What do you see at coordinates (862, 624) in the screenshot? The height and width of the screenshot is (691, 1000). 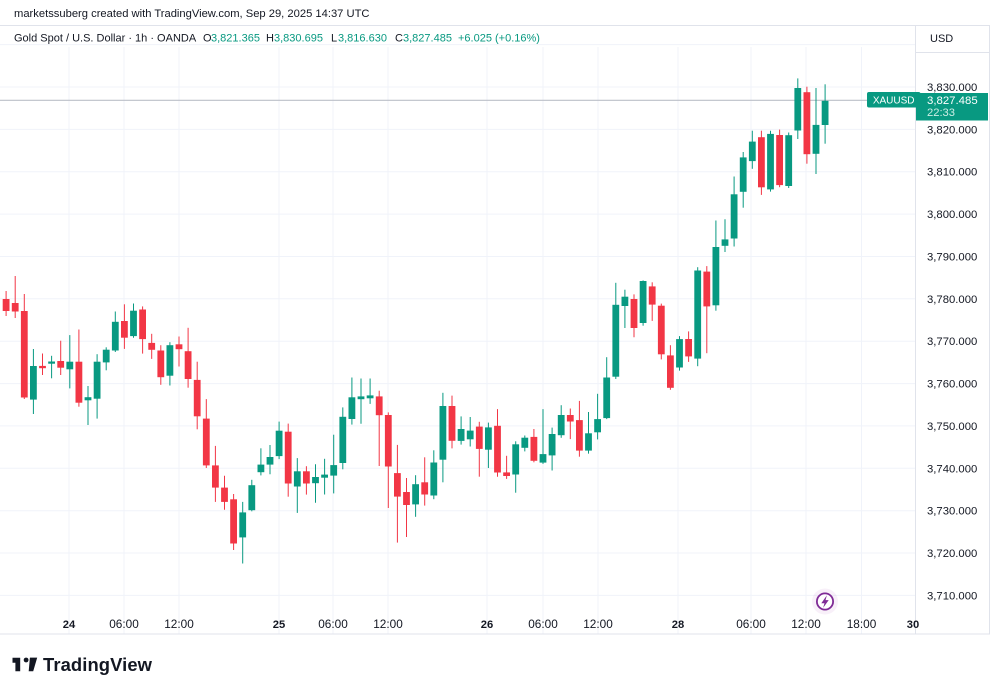 I see `svg-text: 18:00` at bounding box center [862, 624].